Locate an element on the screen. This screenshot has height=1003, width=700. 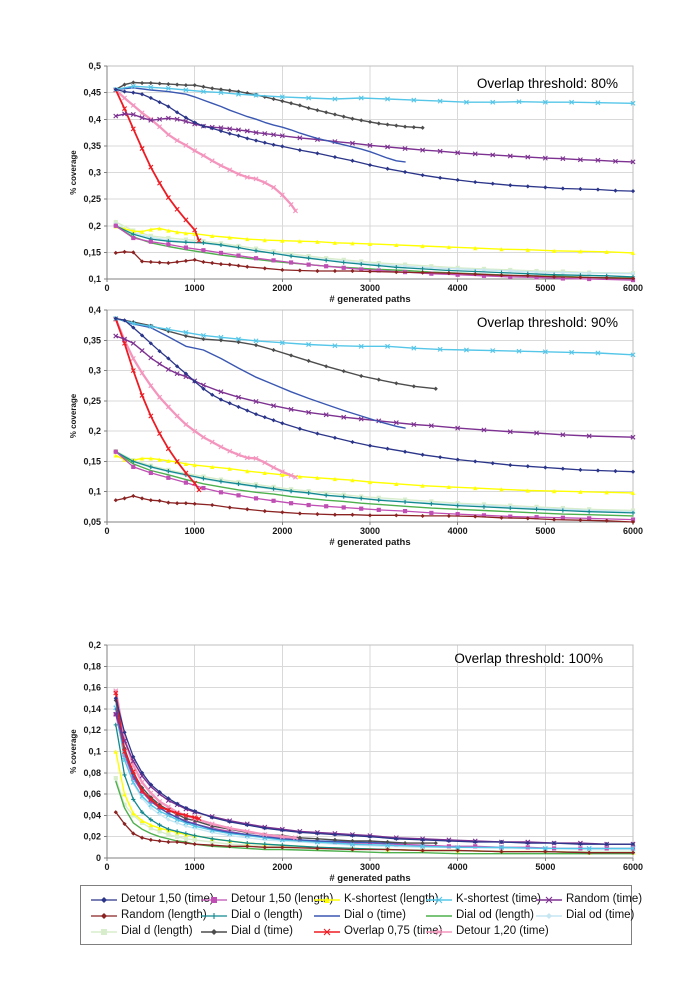
legend-marker-triangle-icon is located at coordinates (327, 899).